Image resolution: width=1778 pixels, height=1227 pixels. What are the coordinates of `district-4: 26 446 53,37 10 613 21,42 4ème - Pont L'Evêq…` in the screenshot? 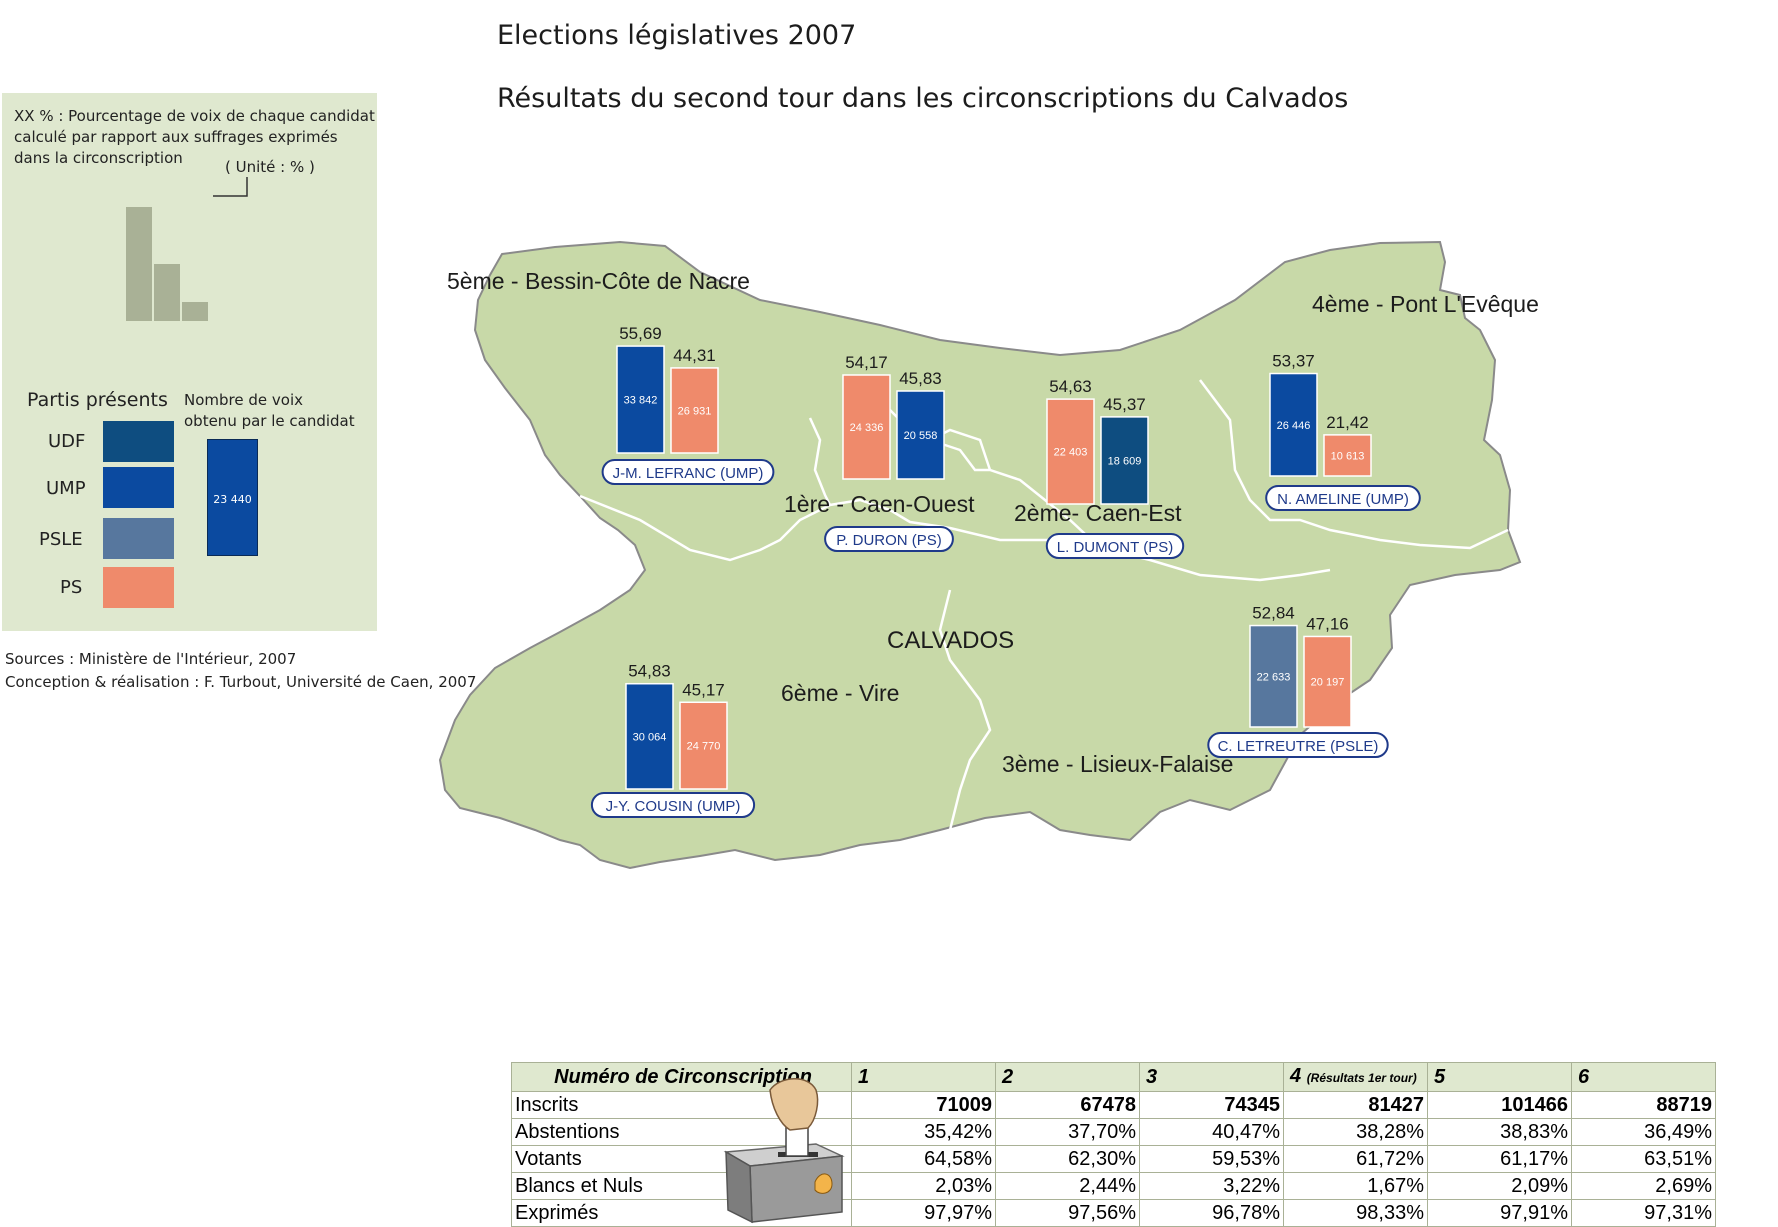 It's located at (1402, 401).